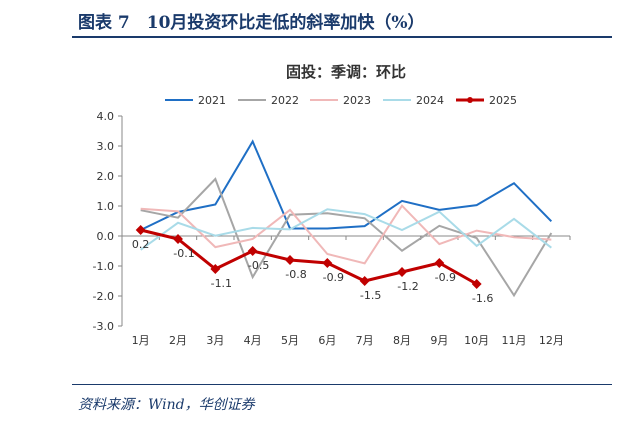 The width and height of the screenshot is (620, 424). Describe the element at coordinates (178, 340) in the screenshot. I see `x-tick-label: 2月` at that location.